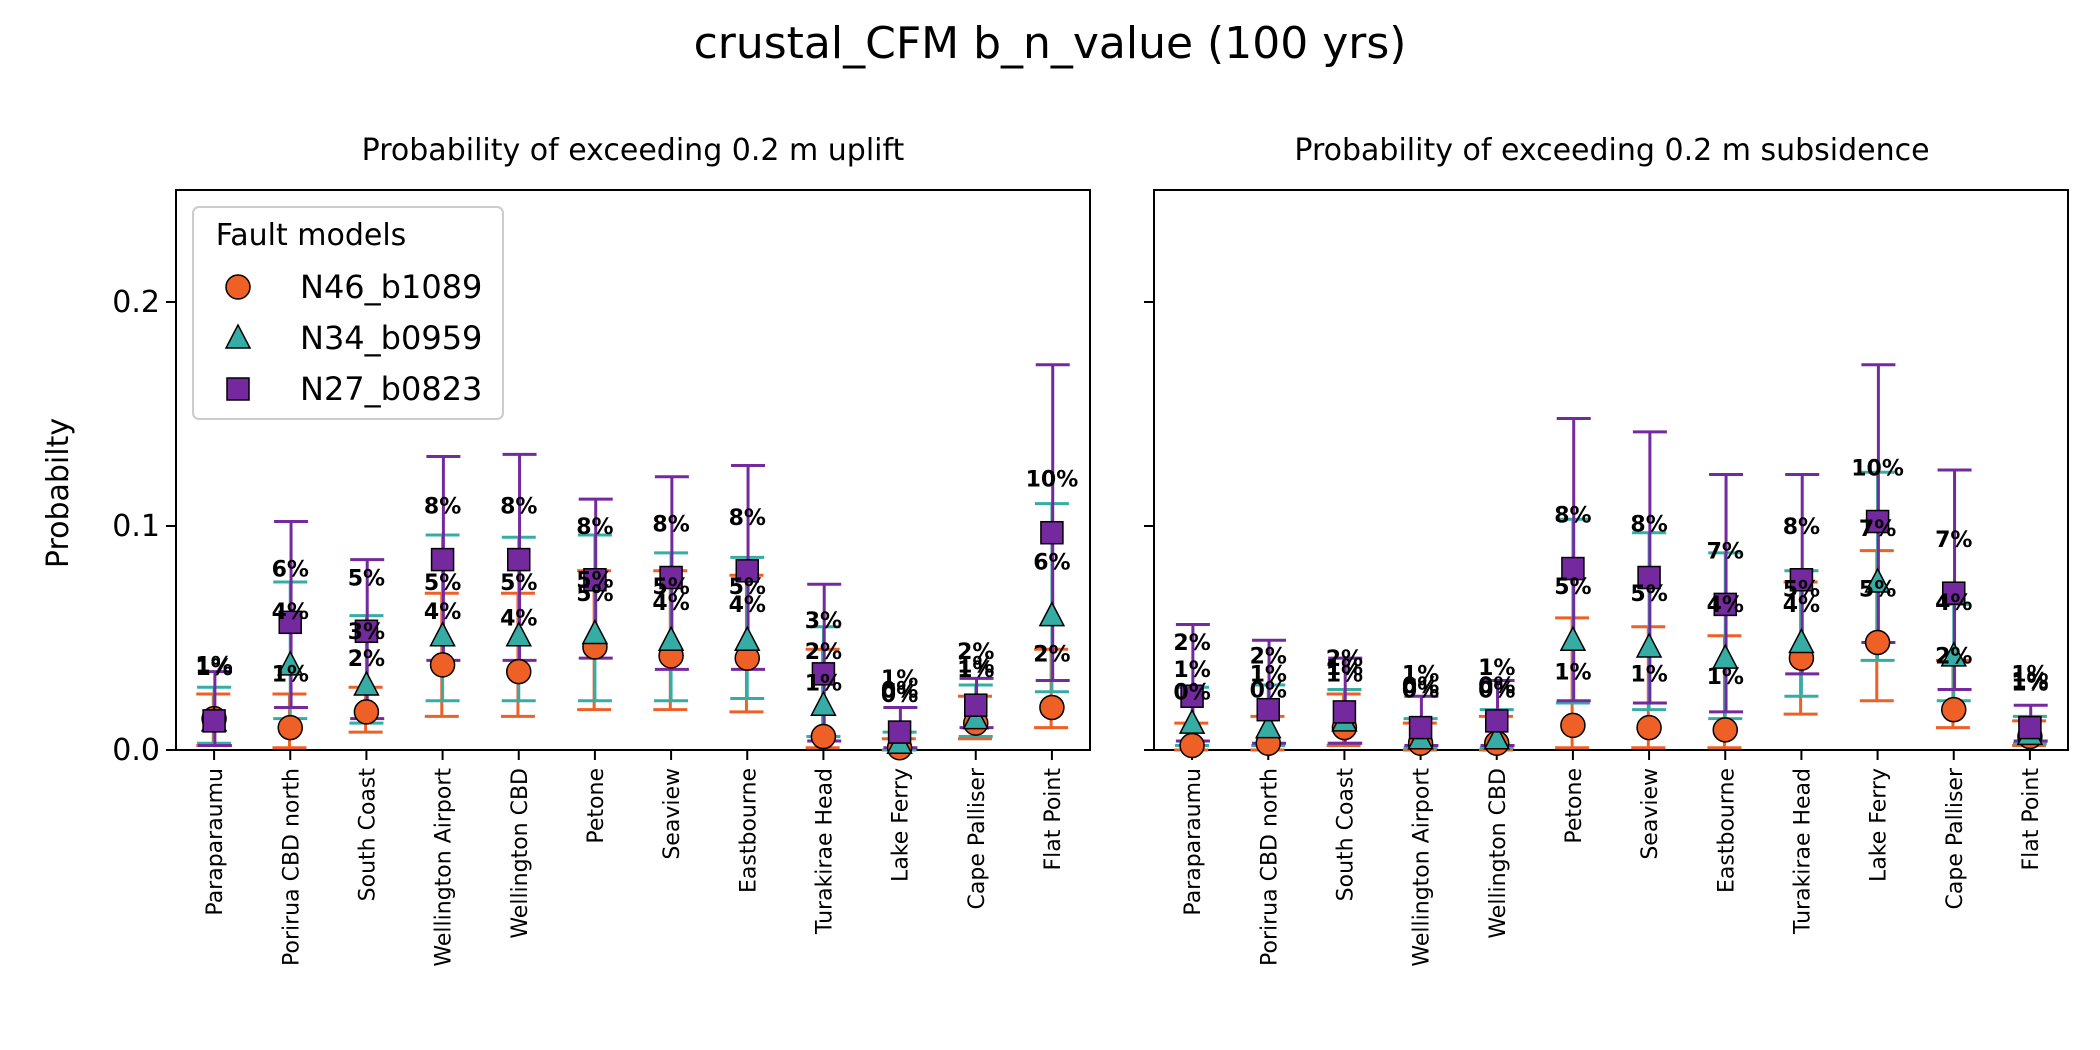 The height and width of the screenshot is (1050, 2100). Describe the element at coordinates (748, 830) in the screenshot. I see `x-tick-label: Eastbourne` at that location.